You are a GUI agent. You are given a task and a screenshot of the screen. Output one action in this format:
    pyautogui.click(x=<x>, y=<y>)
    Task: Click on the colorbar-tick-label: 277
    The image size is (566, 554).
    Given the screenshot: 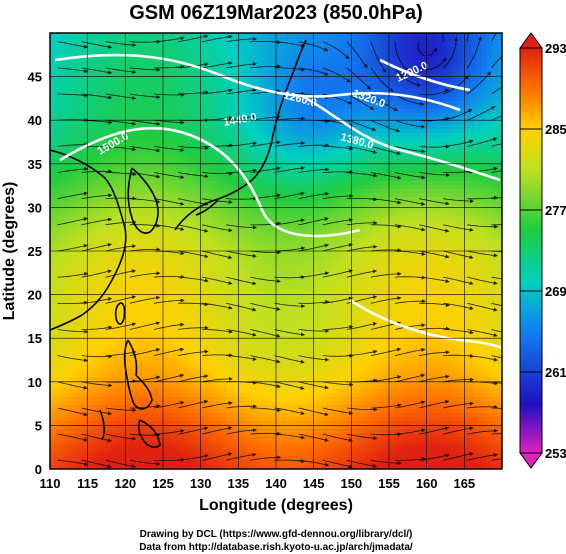 What is the action you would take?
    pyautogui.click(x=555, y=210)
    